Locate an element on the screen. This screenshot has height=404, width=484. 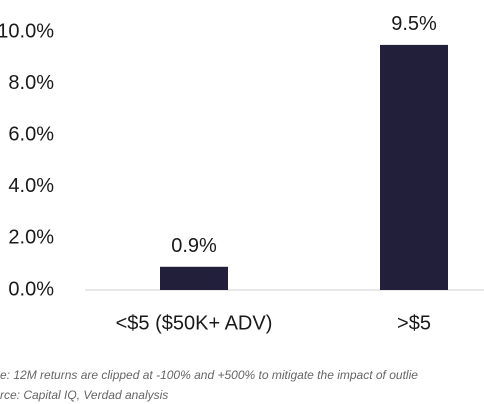
source: rce: Capital IQ, Verdad analysis is located at coordinates (84, 395).